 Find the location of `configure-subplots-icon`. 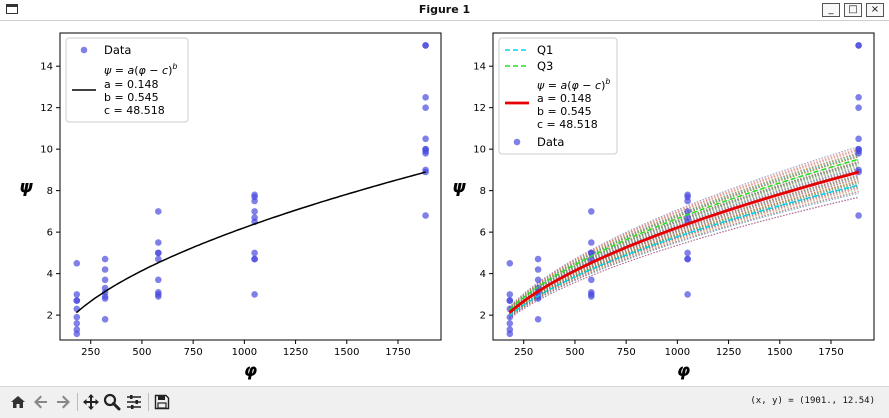

configure-subplots-icon is located at coordinates (134, 402).